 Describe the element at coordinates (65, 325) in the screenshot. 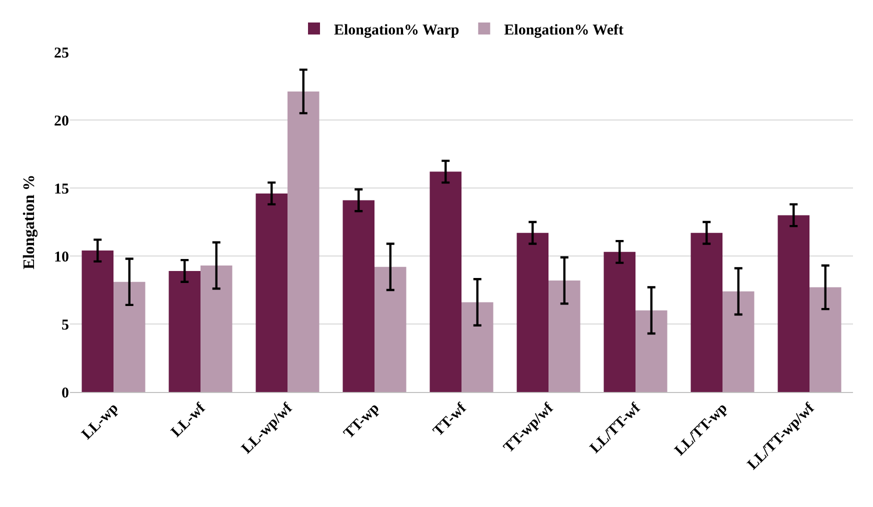

I see `y-tick-label: 5` at that location.